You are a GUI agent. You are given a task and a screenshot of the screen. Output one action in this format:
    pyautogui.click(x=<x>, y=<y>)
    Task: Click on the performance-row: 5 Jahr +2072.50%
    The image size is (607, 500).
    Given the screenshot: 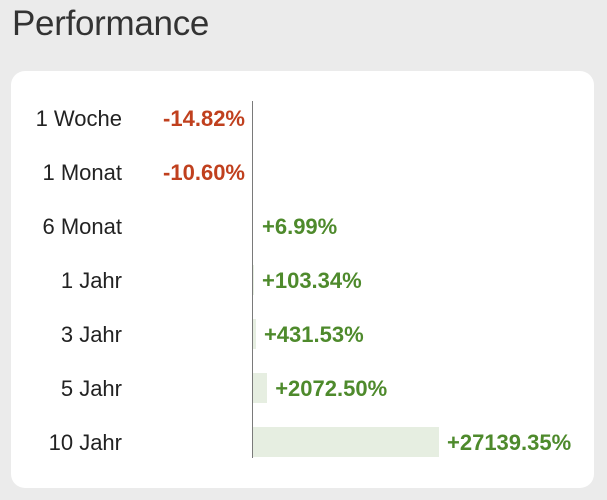 What is the action you would take?
    pyautogui.click(x=302, y=389)
    